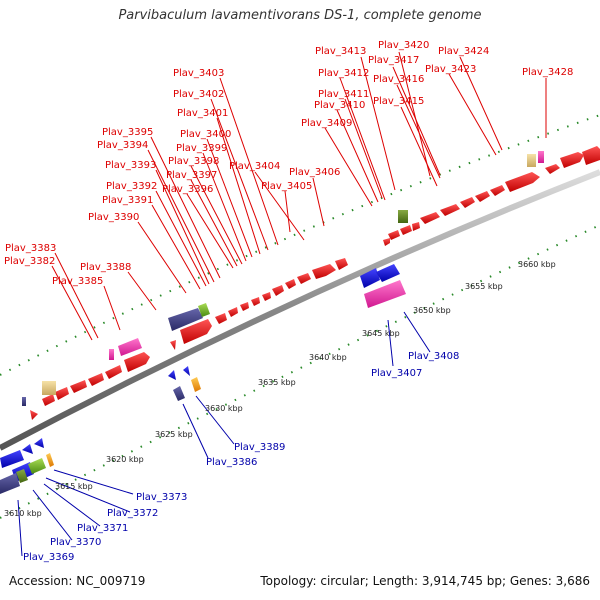  What do you see at coordinates (484, 286) in the screenshot?
I see `tick-label: 3655 kbp` at bounding box center [484, 286].